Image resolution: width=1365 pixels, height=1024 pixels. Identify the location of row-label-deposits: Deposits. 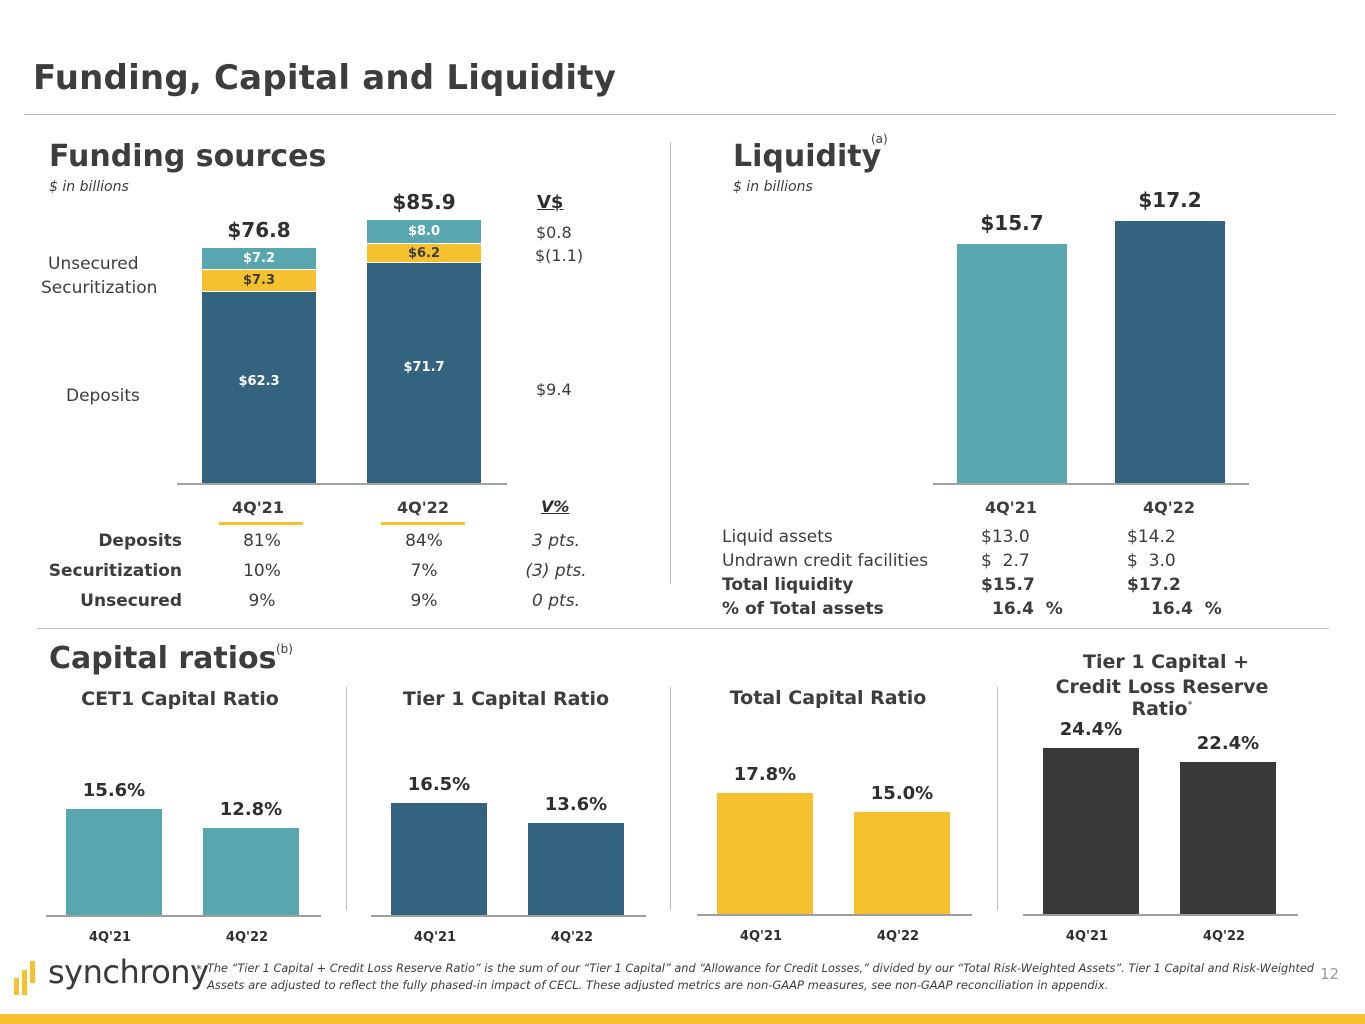
(103, 396).